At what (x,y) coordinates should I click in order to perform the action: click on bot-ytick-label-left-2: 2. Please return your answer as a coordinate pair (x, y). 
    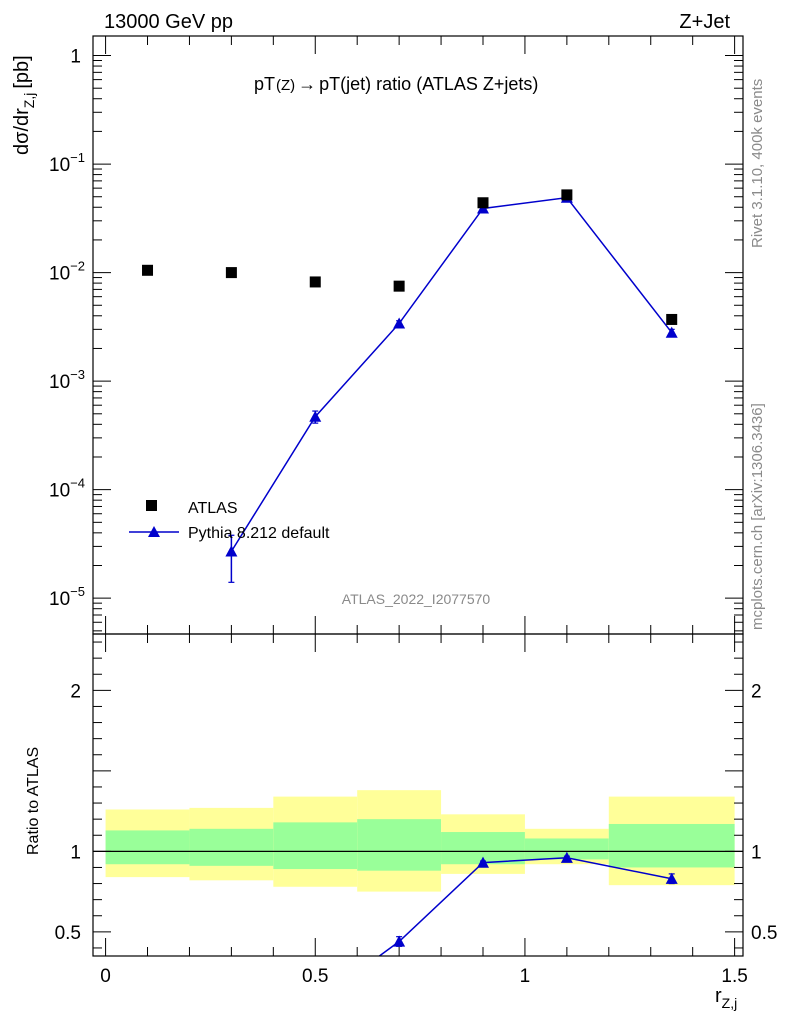
    Looking at the image, I should click on (75, 691).